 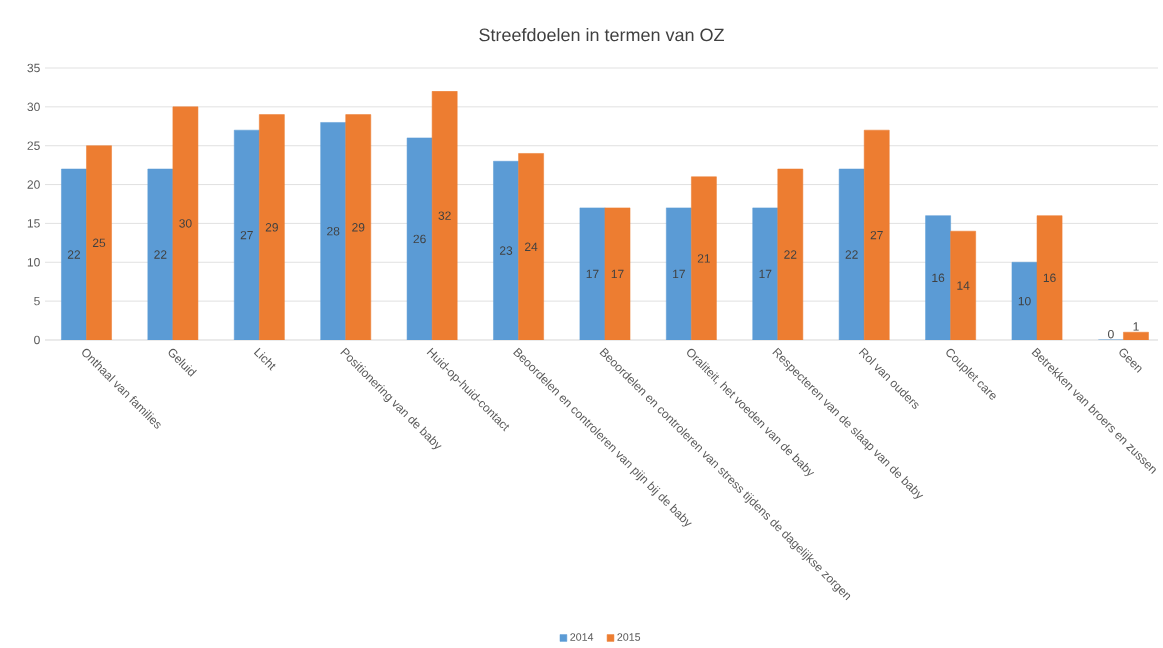 I want to click on data-label: 30, so click(x=185, y=223).